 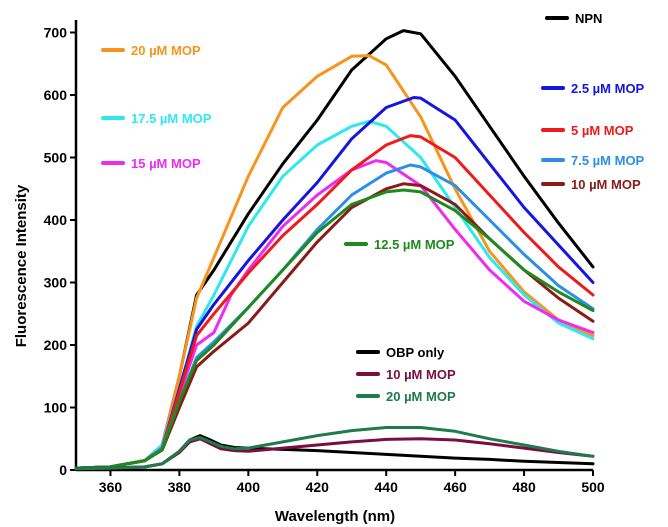 I want to click on legend-item-12-5-um-mop: 12.5 µM MOP, so click(x=399, y=244).